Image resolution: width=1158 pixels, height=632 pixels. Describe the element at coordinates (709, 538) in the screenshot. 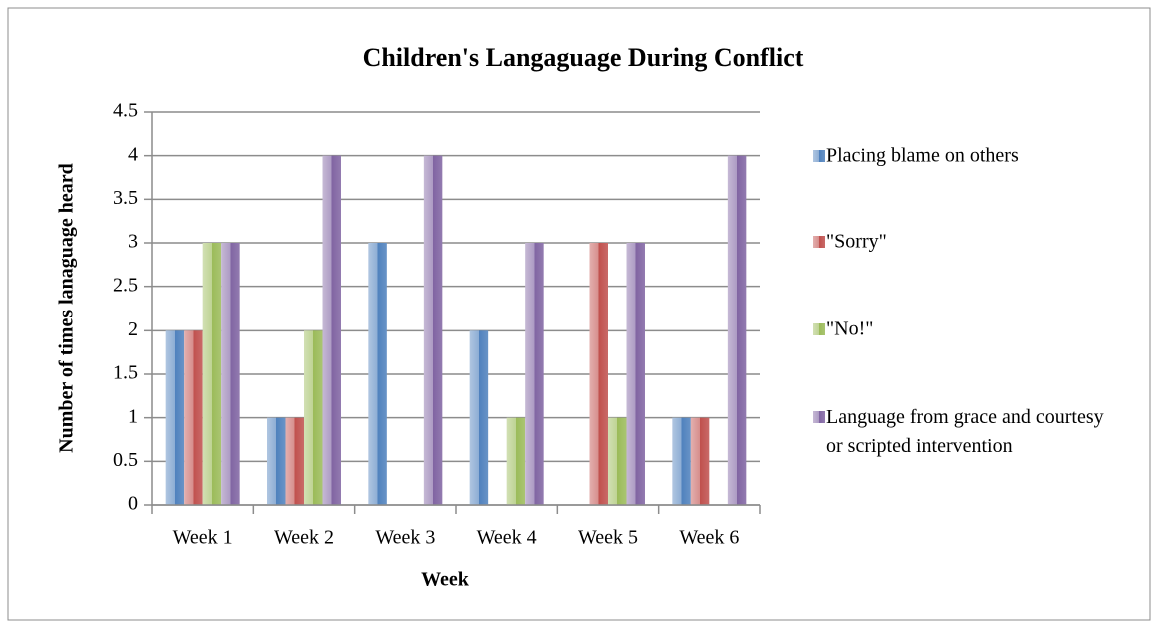

I see `x-tick-label: Week 6` at that location.